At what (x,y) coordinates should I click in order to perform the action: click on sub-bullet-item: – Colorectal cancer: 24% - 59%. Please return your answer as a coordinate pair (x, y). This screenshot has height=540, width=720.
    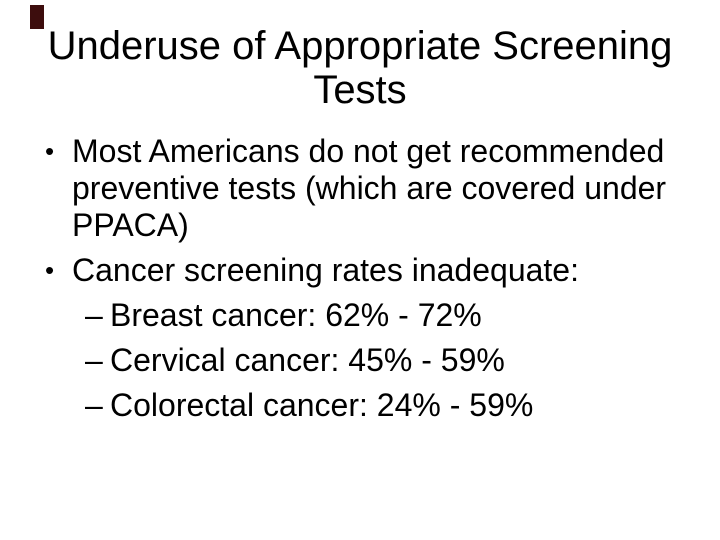
    Looking at the image, I should click on (340, 405).